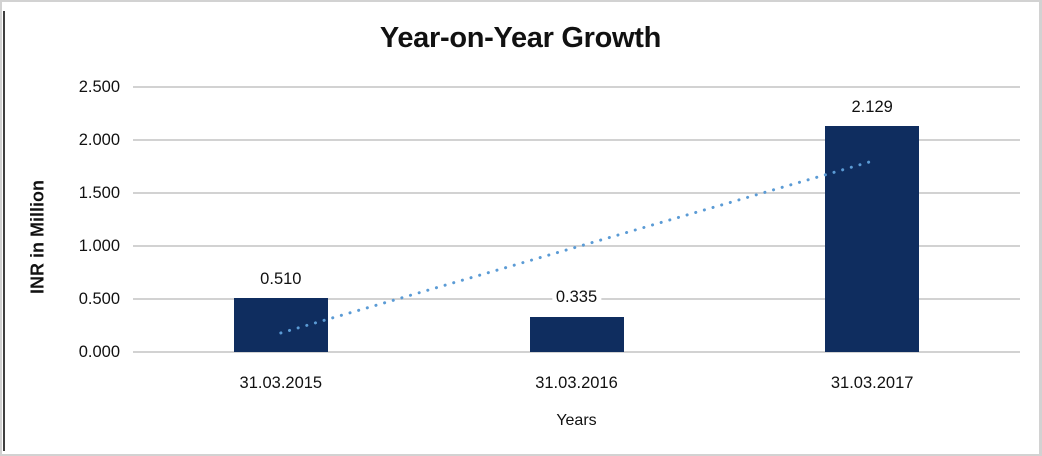 Image resolution: width=1042 pixels, height=456 pixels. Describe the element at coordinates (872, 383) in the screenshot. I see `x-category-label: 31.03.2017` at that location.